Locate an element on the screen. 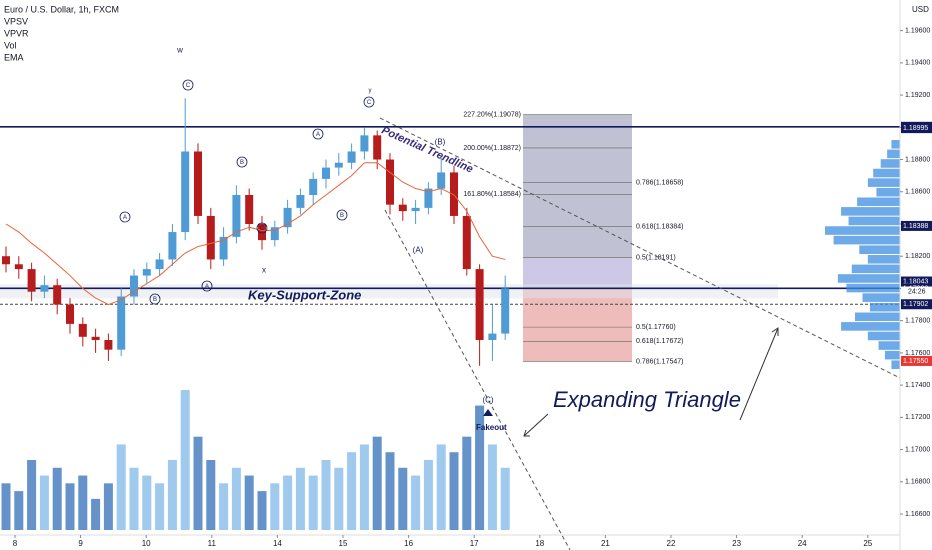  wave-label: x is located at coordinates (264, 270).